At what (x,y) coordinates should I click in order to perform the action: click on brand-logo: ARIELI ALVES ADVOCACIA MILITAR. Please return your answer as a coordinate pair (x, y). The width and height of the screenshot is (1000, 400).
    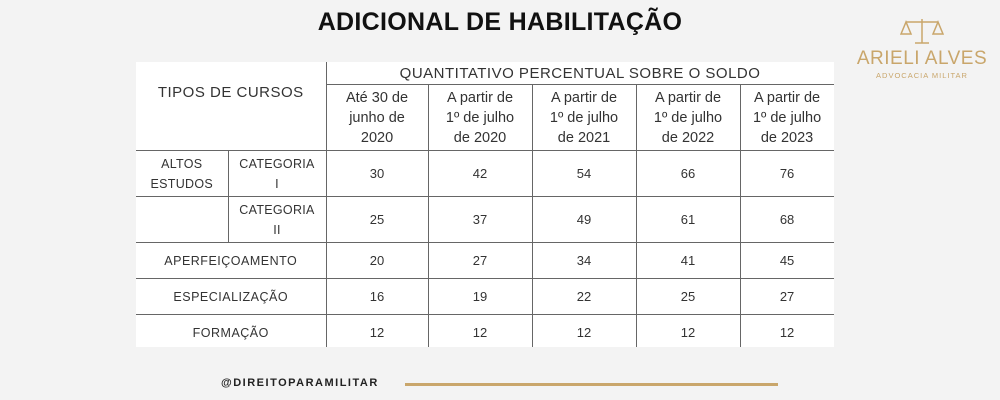
    Looking at the image, I should click on (922, 48).